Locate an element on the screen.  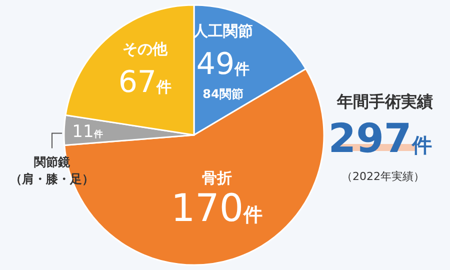
text: 年間手術実績 is located at coordinates (384, 101).